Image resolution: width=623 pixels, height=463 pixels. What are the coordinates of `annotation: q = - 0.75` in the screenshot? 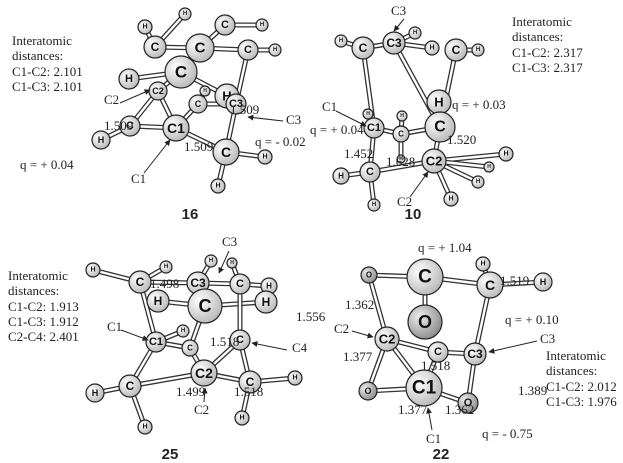 It's located at (507, 433).